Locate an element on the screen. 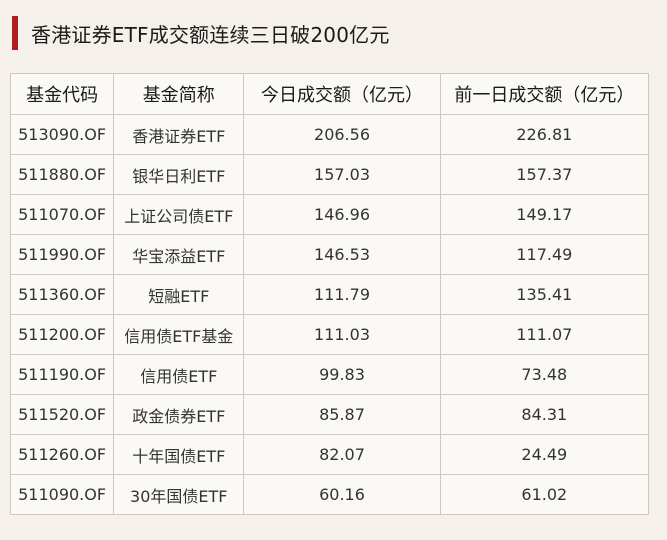  fund-name-cell: 银华日利ETF is located at coordinates (179, 174).